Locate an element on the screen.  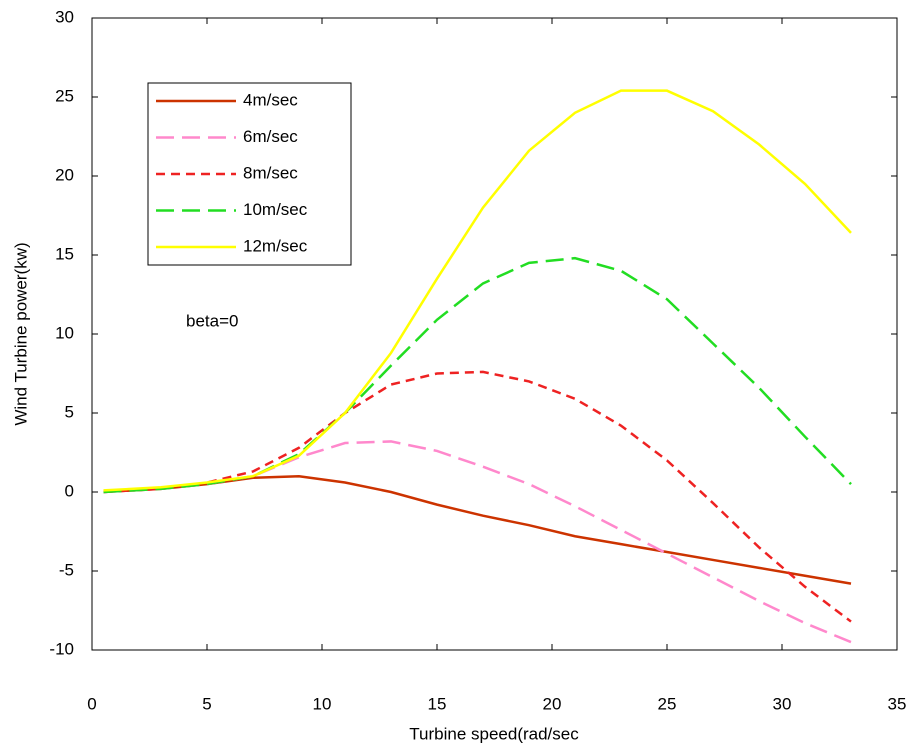
x-tick-label: 0 is located at coordinates (91, 703).